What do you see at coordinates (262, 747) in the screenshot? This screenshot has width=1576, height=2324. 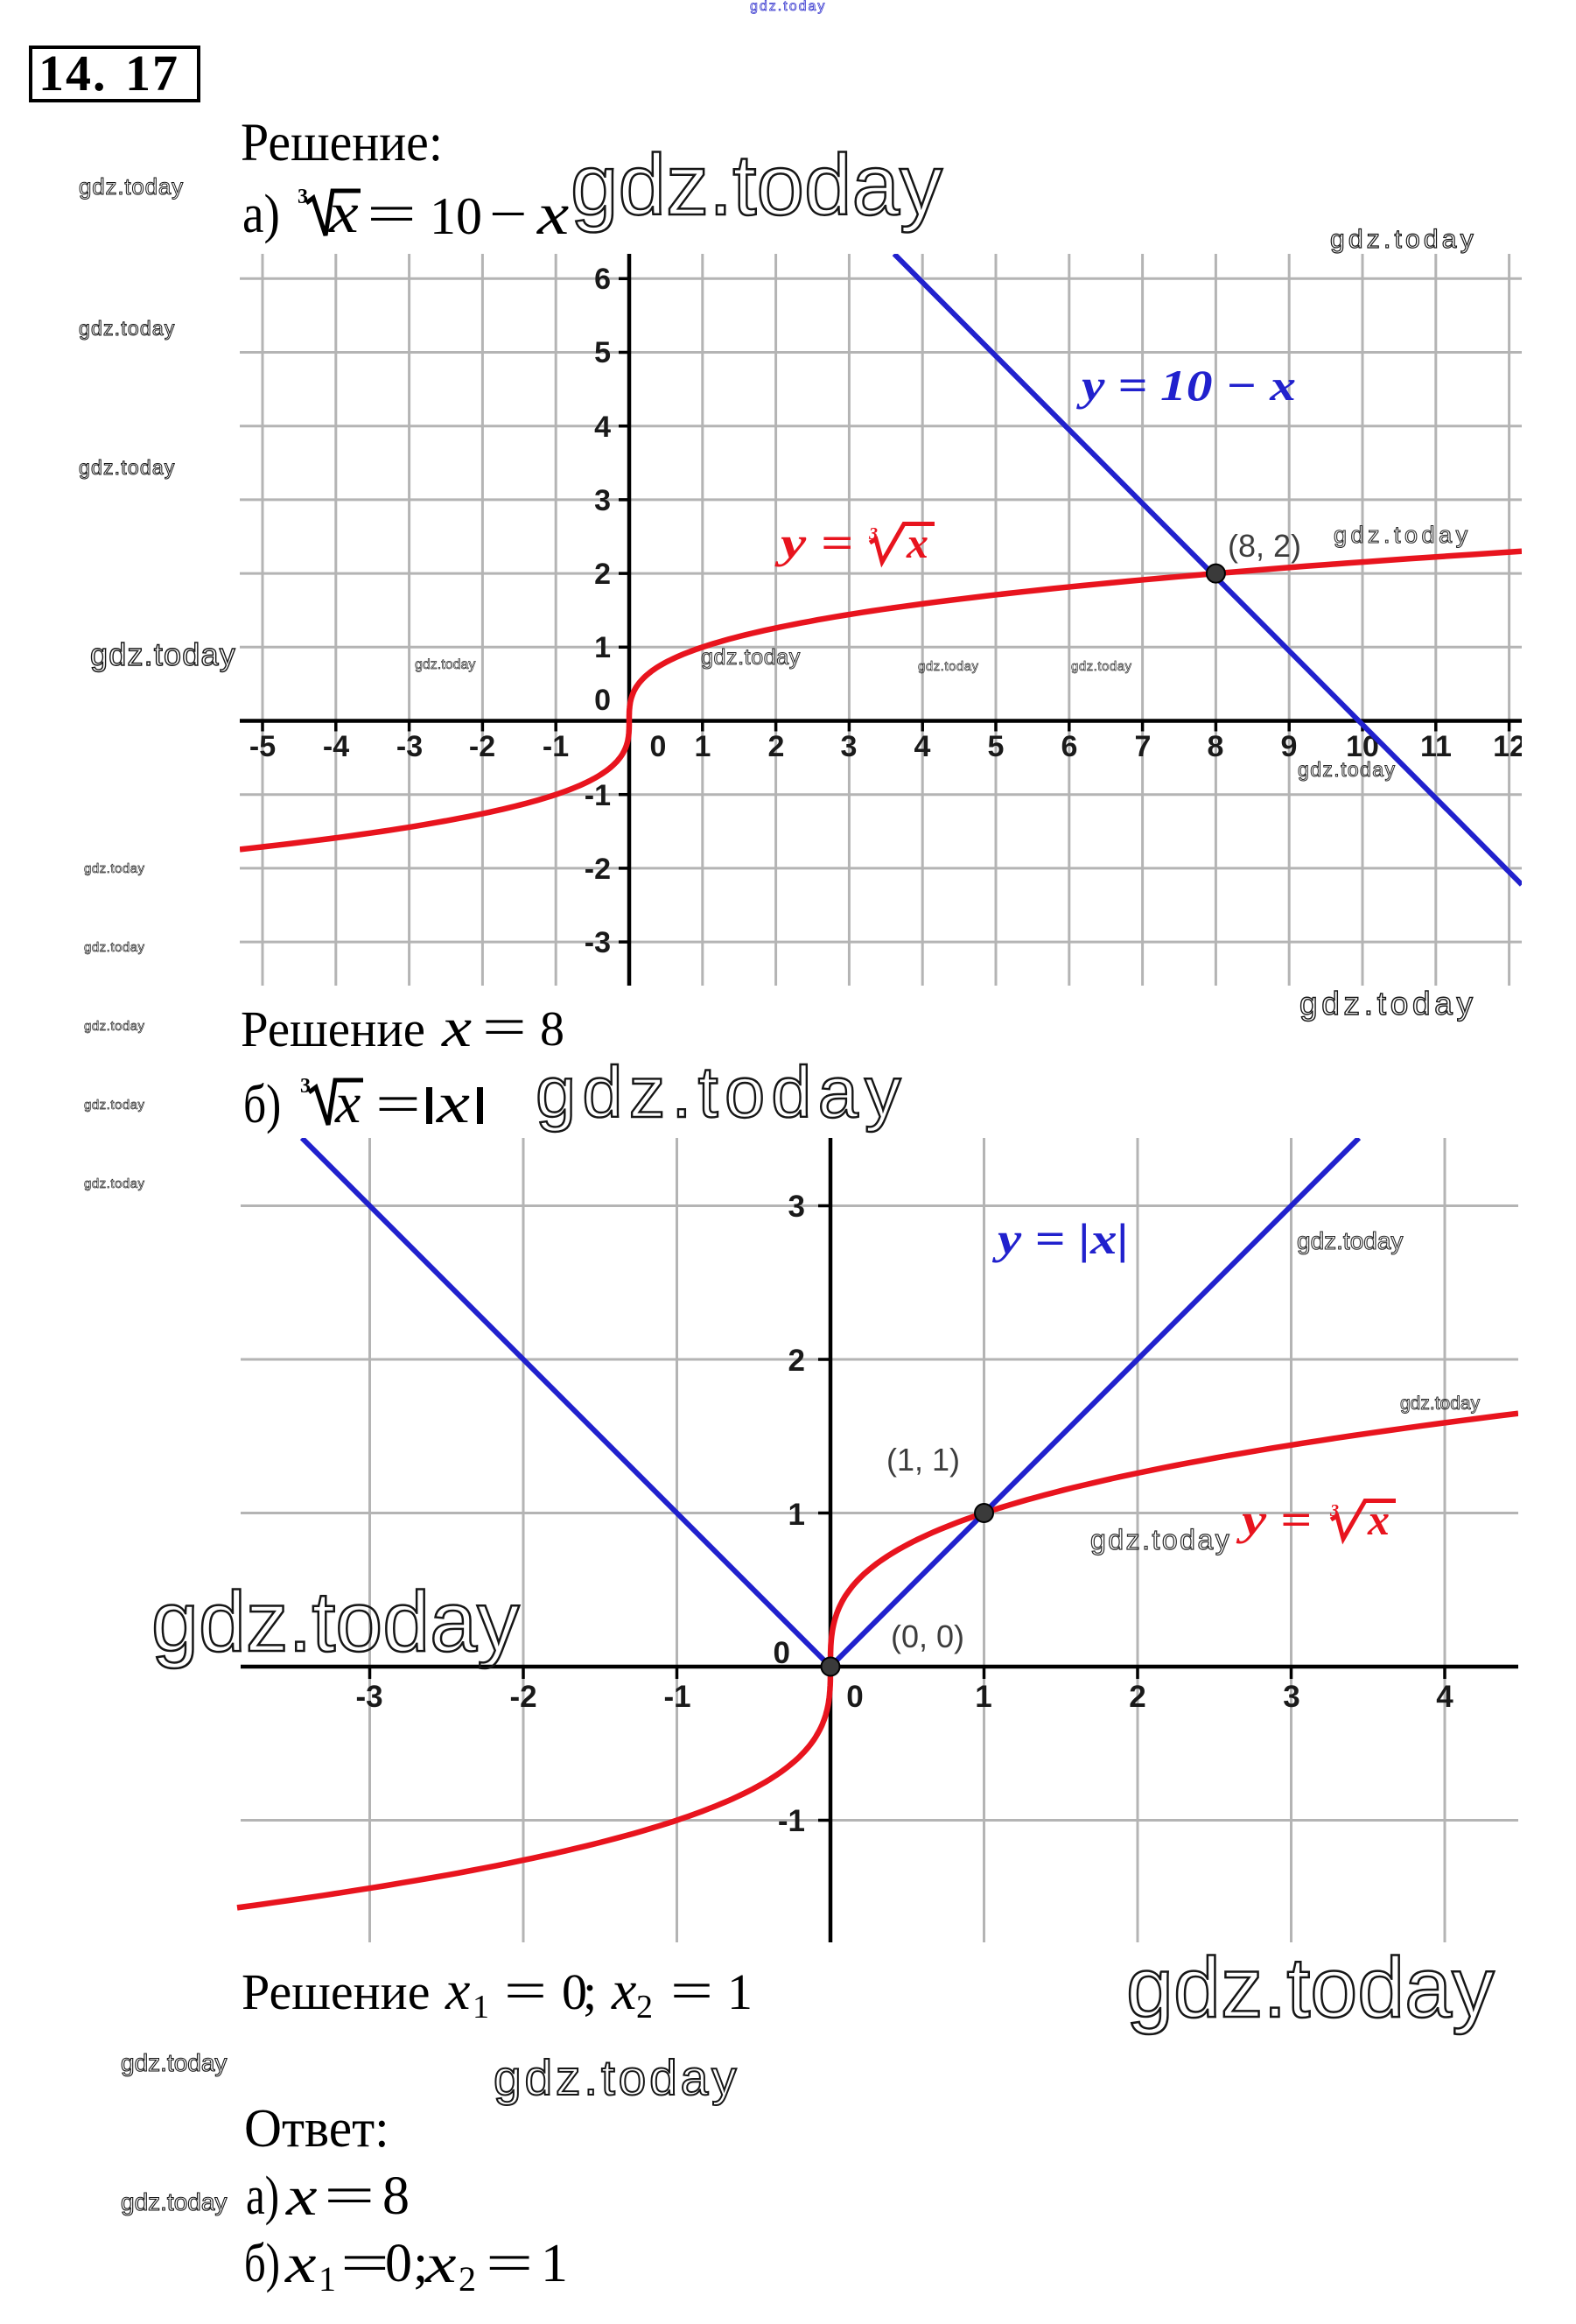 I see `svg-text: -5` at bounding box center [262, 747].